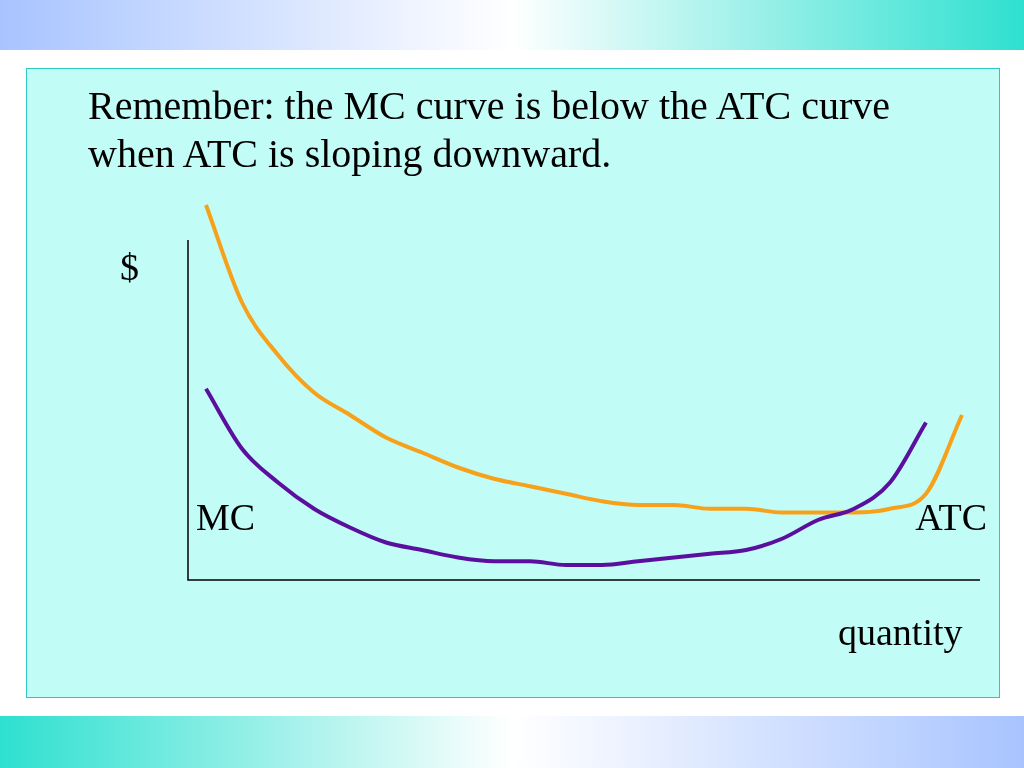 This screenshot has height=768, width=1024. I want to click on chart-title: Remember: the MC curve is below the ATC curve when ATC is sloping downward., so click(490, 130).